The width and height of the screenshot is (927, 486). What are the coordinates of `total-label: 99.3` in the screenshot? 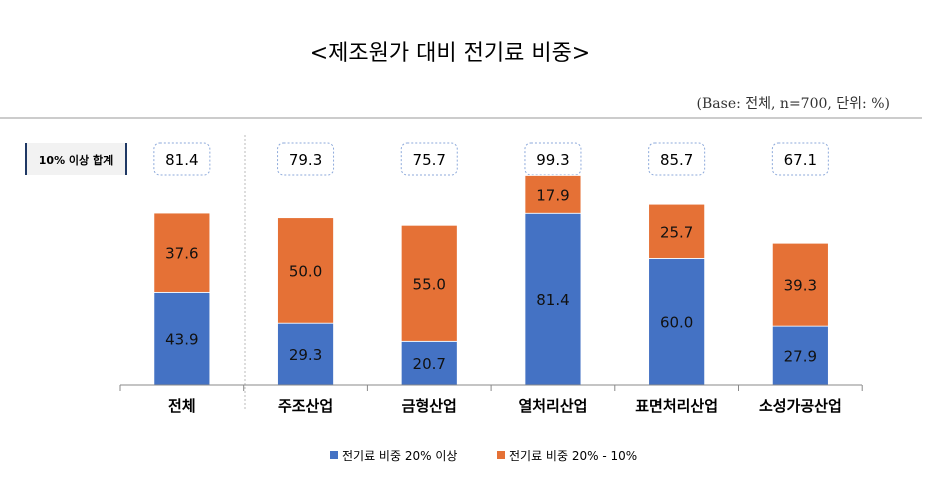 It's located at (552, 160).